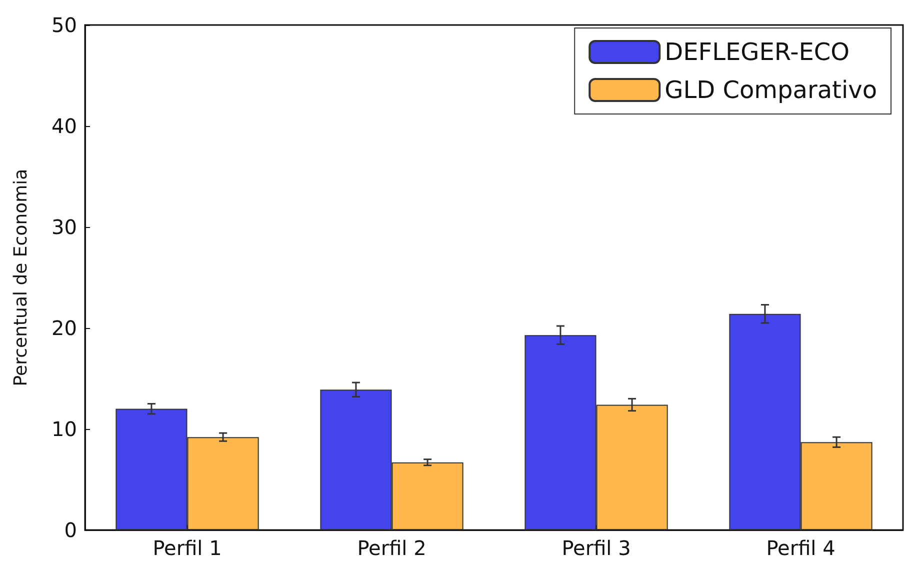 Image resolution: width=911 pixels, height=575 pixels. Describe the element at coordinates (64, 227) in the screenshot. I see `y-tick-label: 30` at that location.